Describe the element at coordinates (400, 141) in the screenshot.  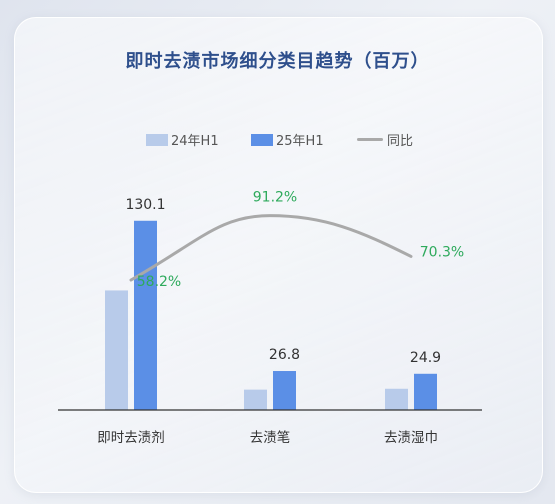
I see `legend-label-yoy: 同比` at that location.